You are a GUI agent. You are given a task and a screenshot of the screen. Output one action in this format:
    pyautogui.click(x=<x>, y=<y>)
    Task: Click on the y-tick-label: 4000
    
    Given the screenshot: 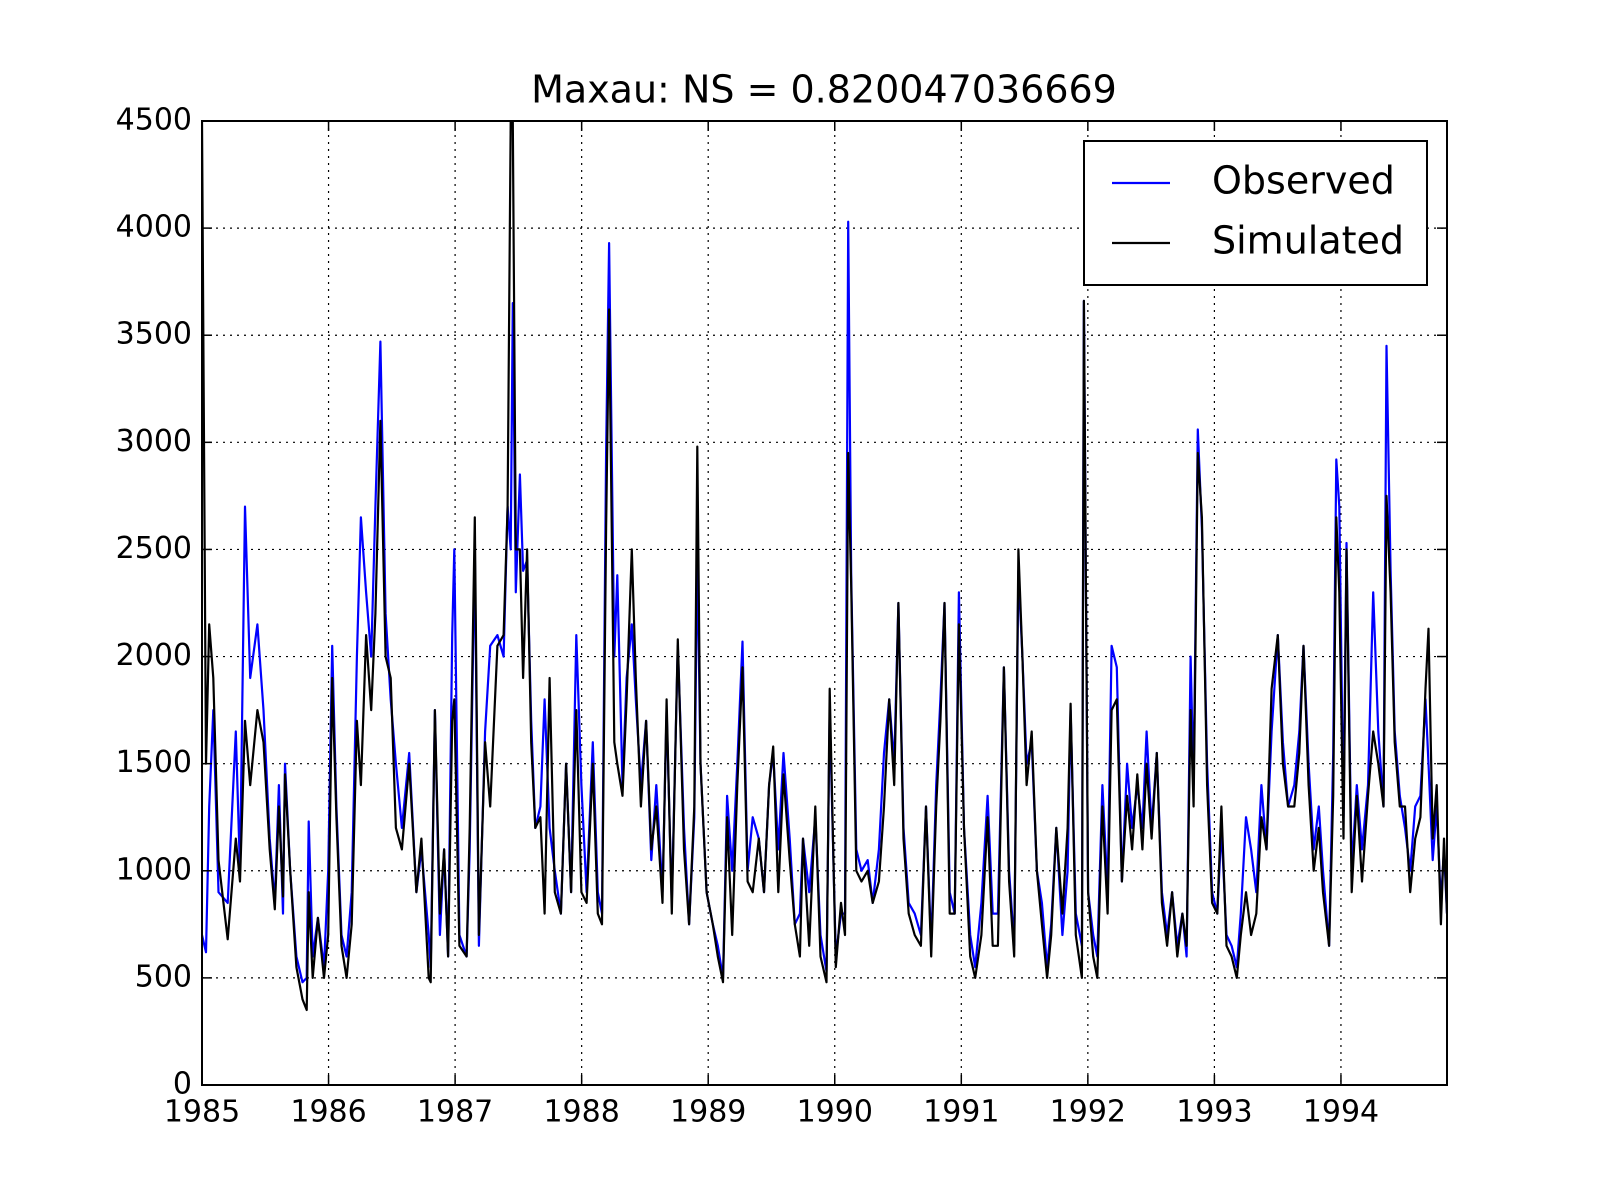 What is the action you would take?
    pyautogui.click(x=154, y=227)
    